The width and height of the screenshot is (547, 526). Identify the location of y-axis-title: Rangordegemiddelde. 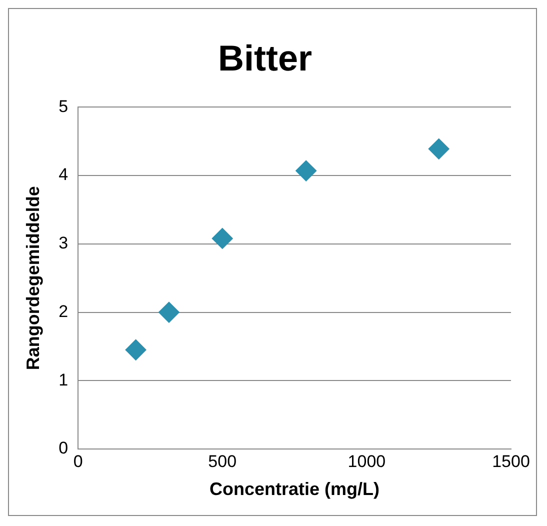
(32, 278).